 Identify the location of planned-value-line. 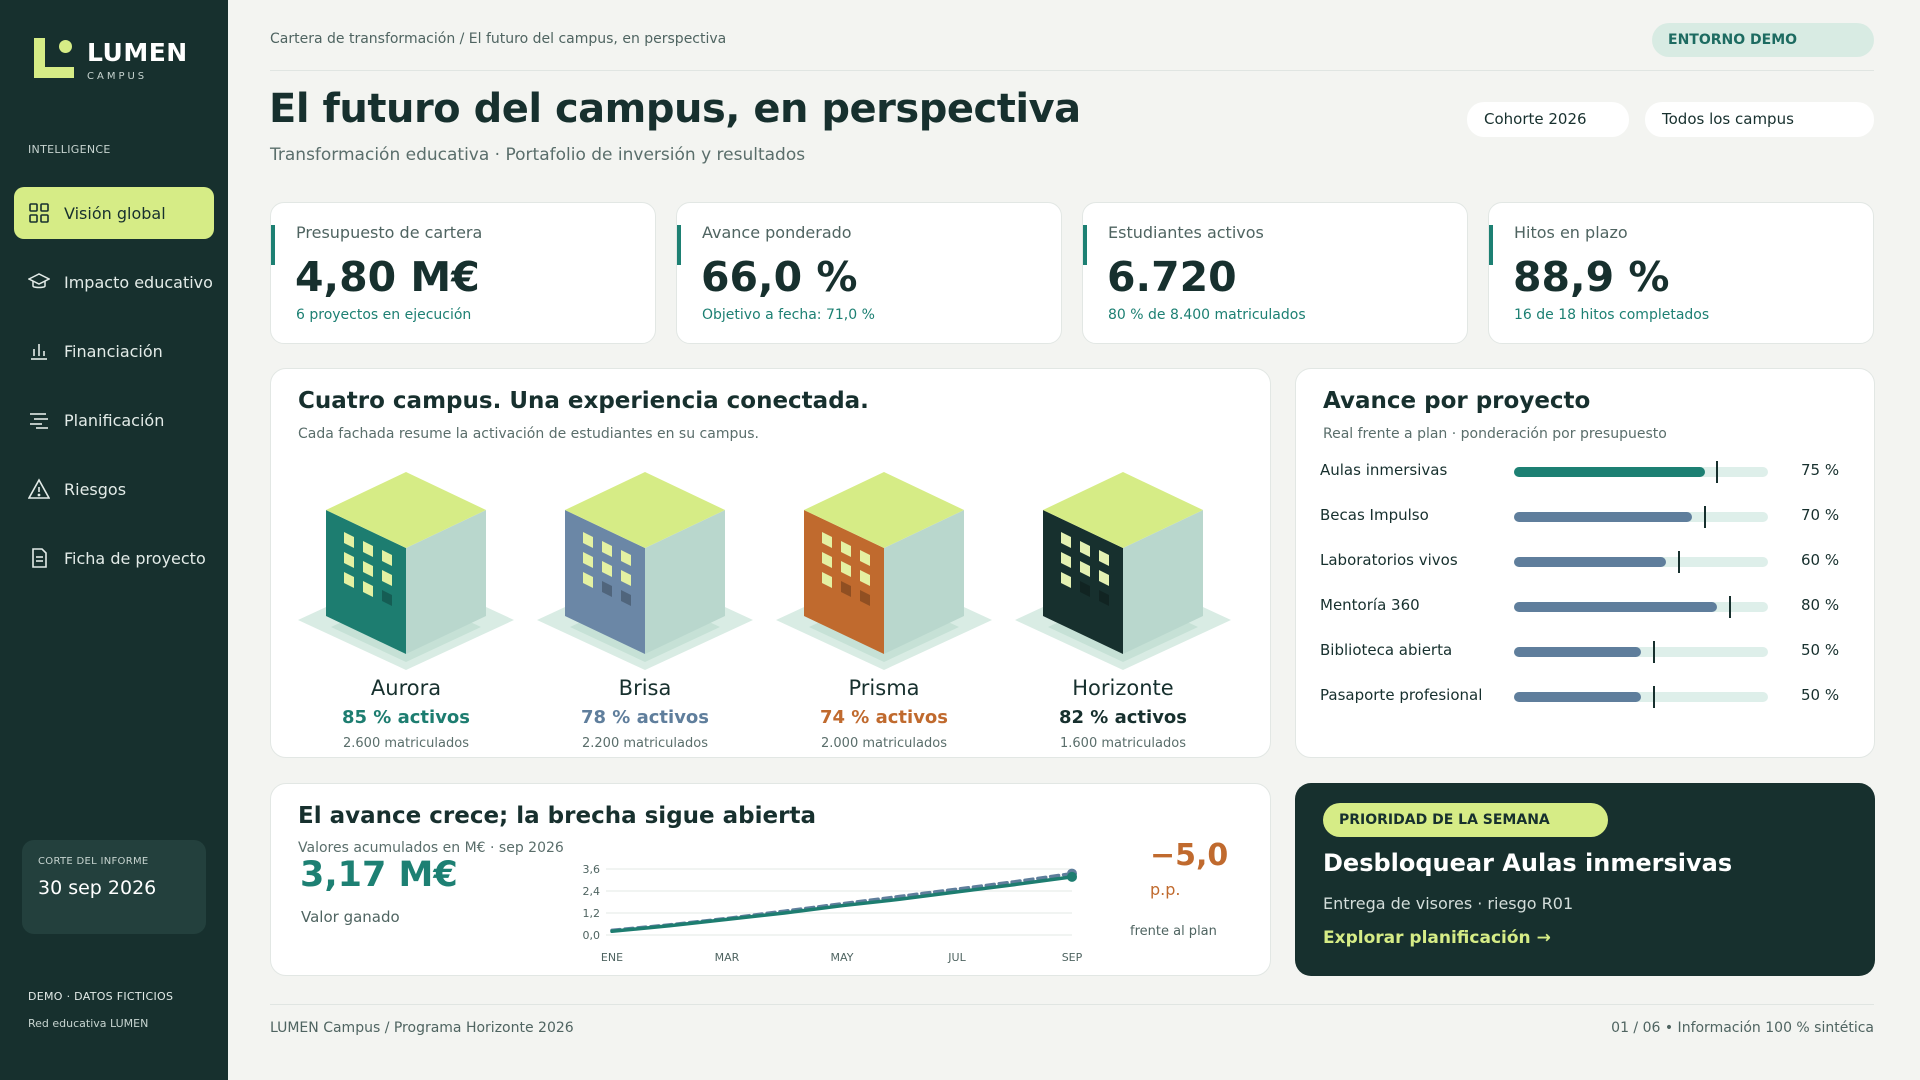
(842, 902).